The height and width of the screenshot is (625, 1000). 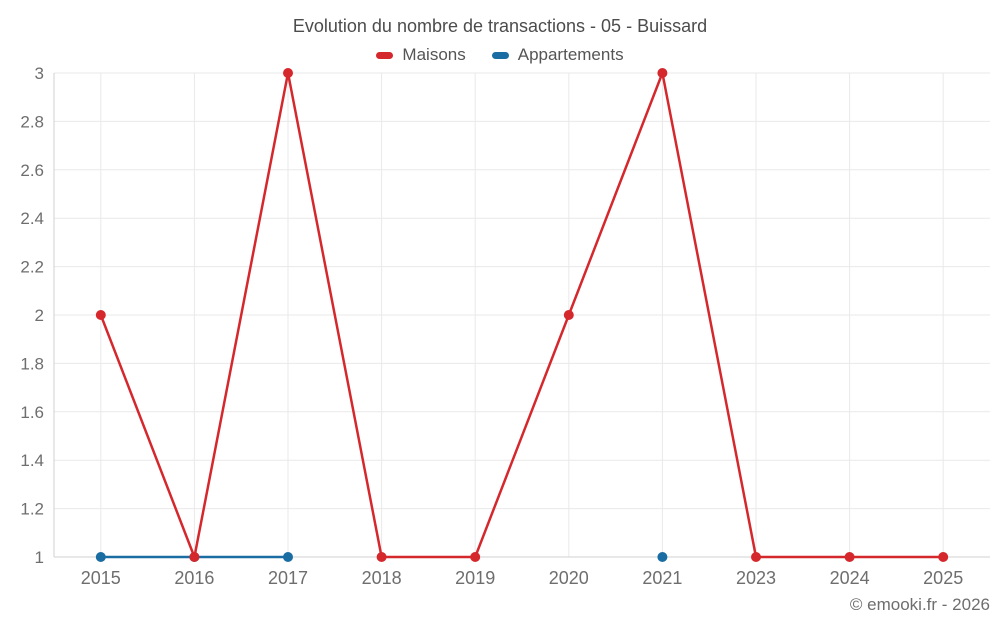 I want to click on legend-label-maisons: Maisons, so click(x=434, y=54).